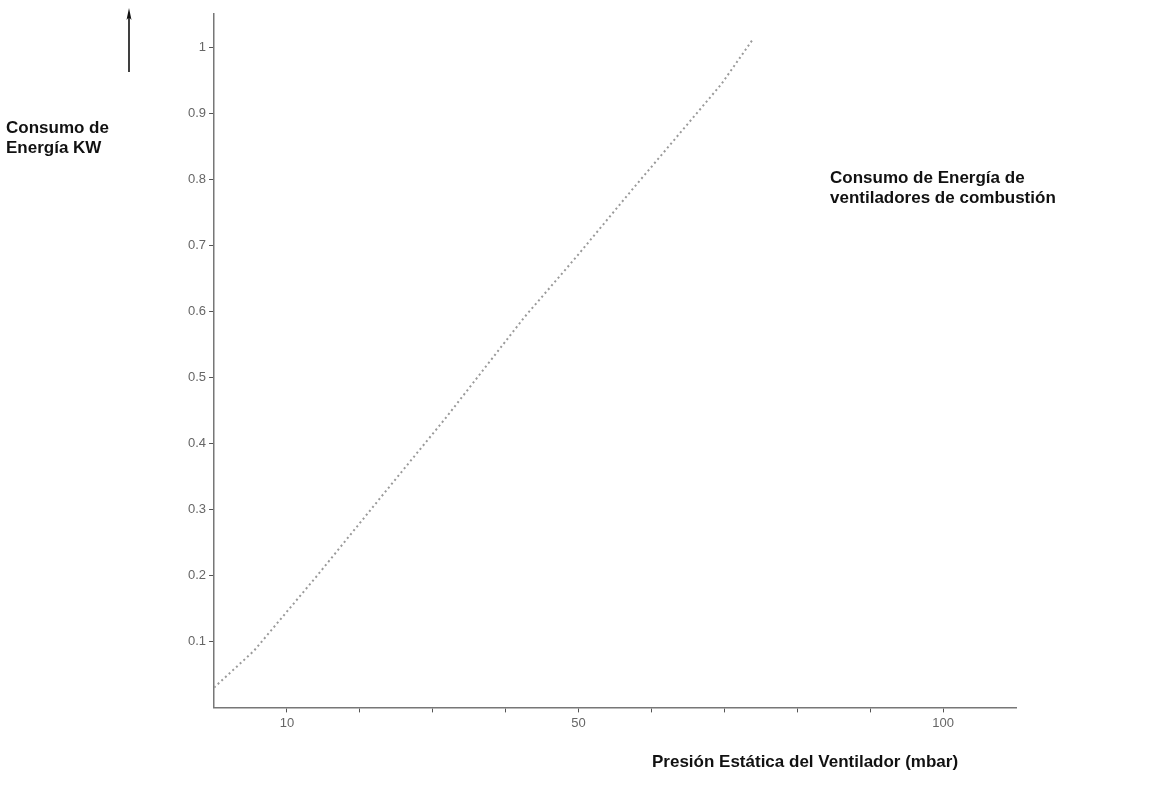  I want to click on y-tick-label: 1, so click(202, 46).